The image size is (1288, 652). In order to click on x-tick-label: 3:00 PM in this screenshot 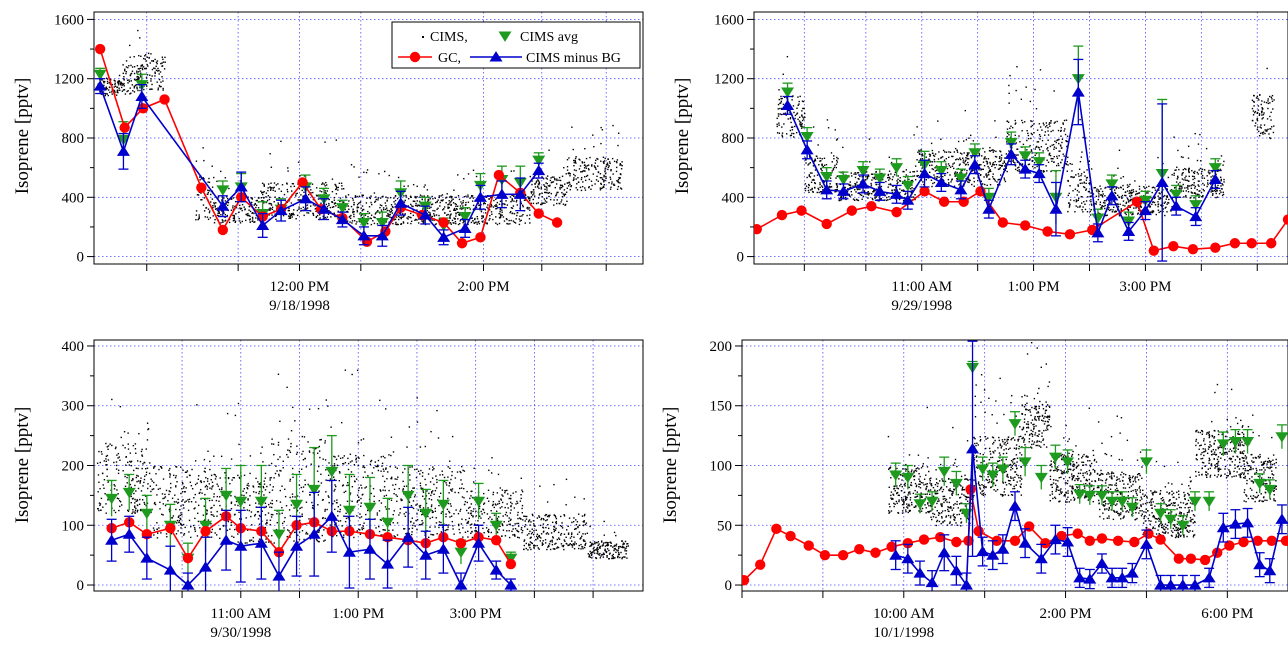, I will do `click(1145, 287)`.